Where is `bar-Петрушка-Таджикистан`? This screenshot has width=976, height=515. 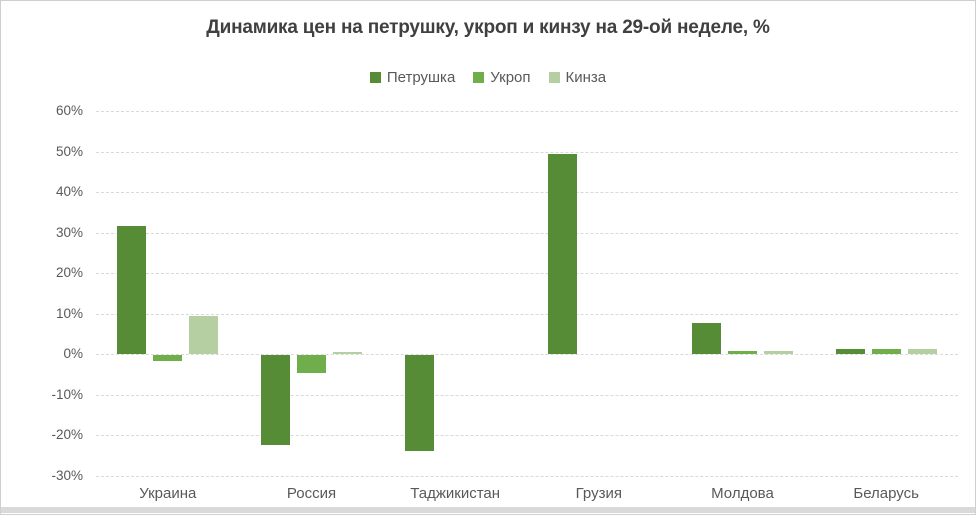
bar-Петрушка-Таджикистан is located at coordinates (419, 403).